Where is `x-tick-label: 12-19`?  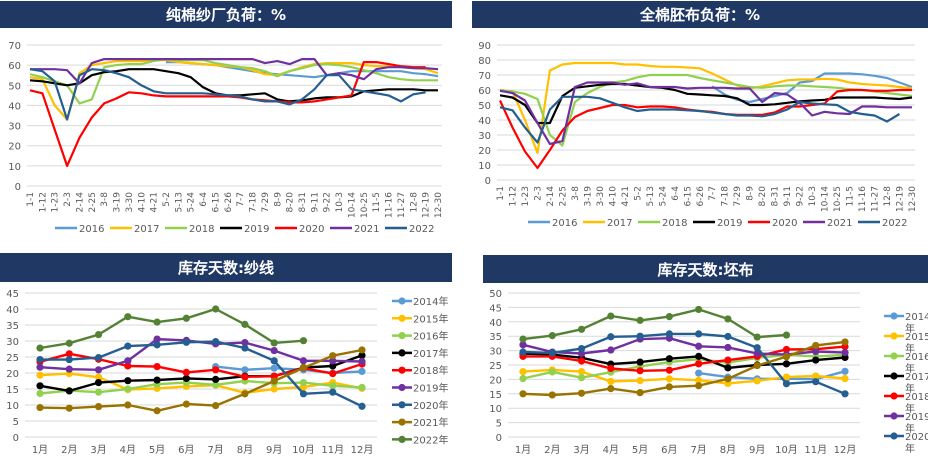 x-tick-label: 12-19 is located at coordinates (427, 205).